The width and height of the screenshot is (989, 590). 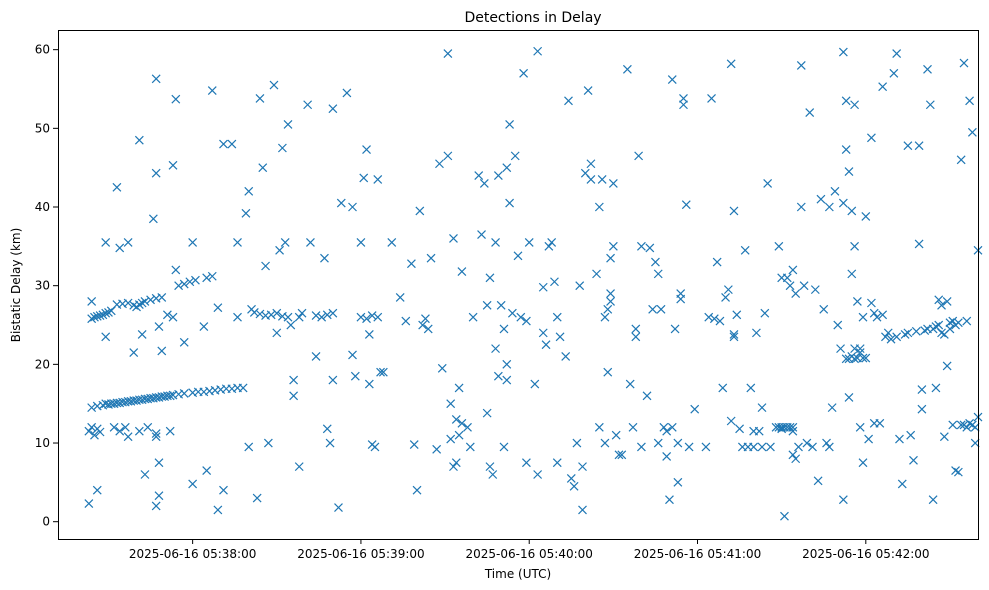 I want to click on x-tick-label: 2025-06-16 05:42:00, so click(x=865, y=554).